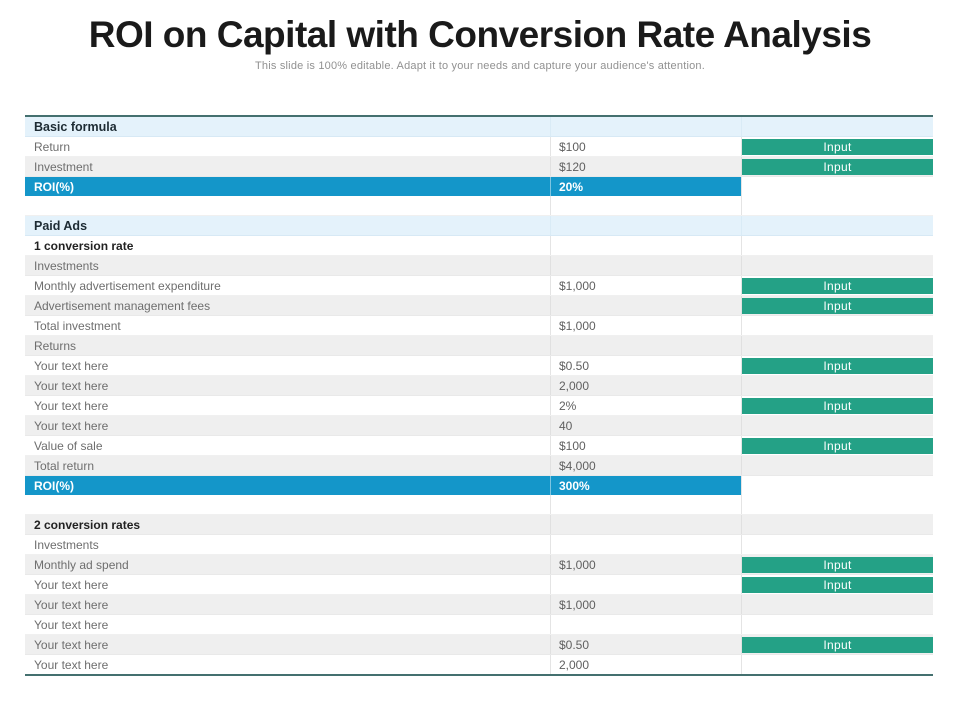  What do you see at coordinates (479, 326) in the screenshot?
I see `row-total-investment: Total investment $1,000` at bounding box center [479, 326].